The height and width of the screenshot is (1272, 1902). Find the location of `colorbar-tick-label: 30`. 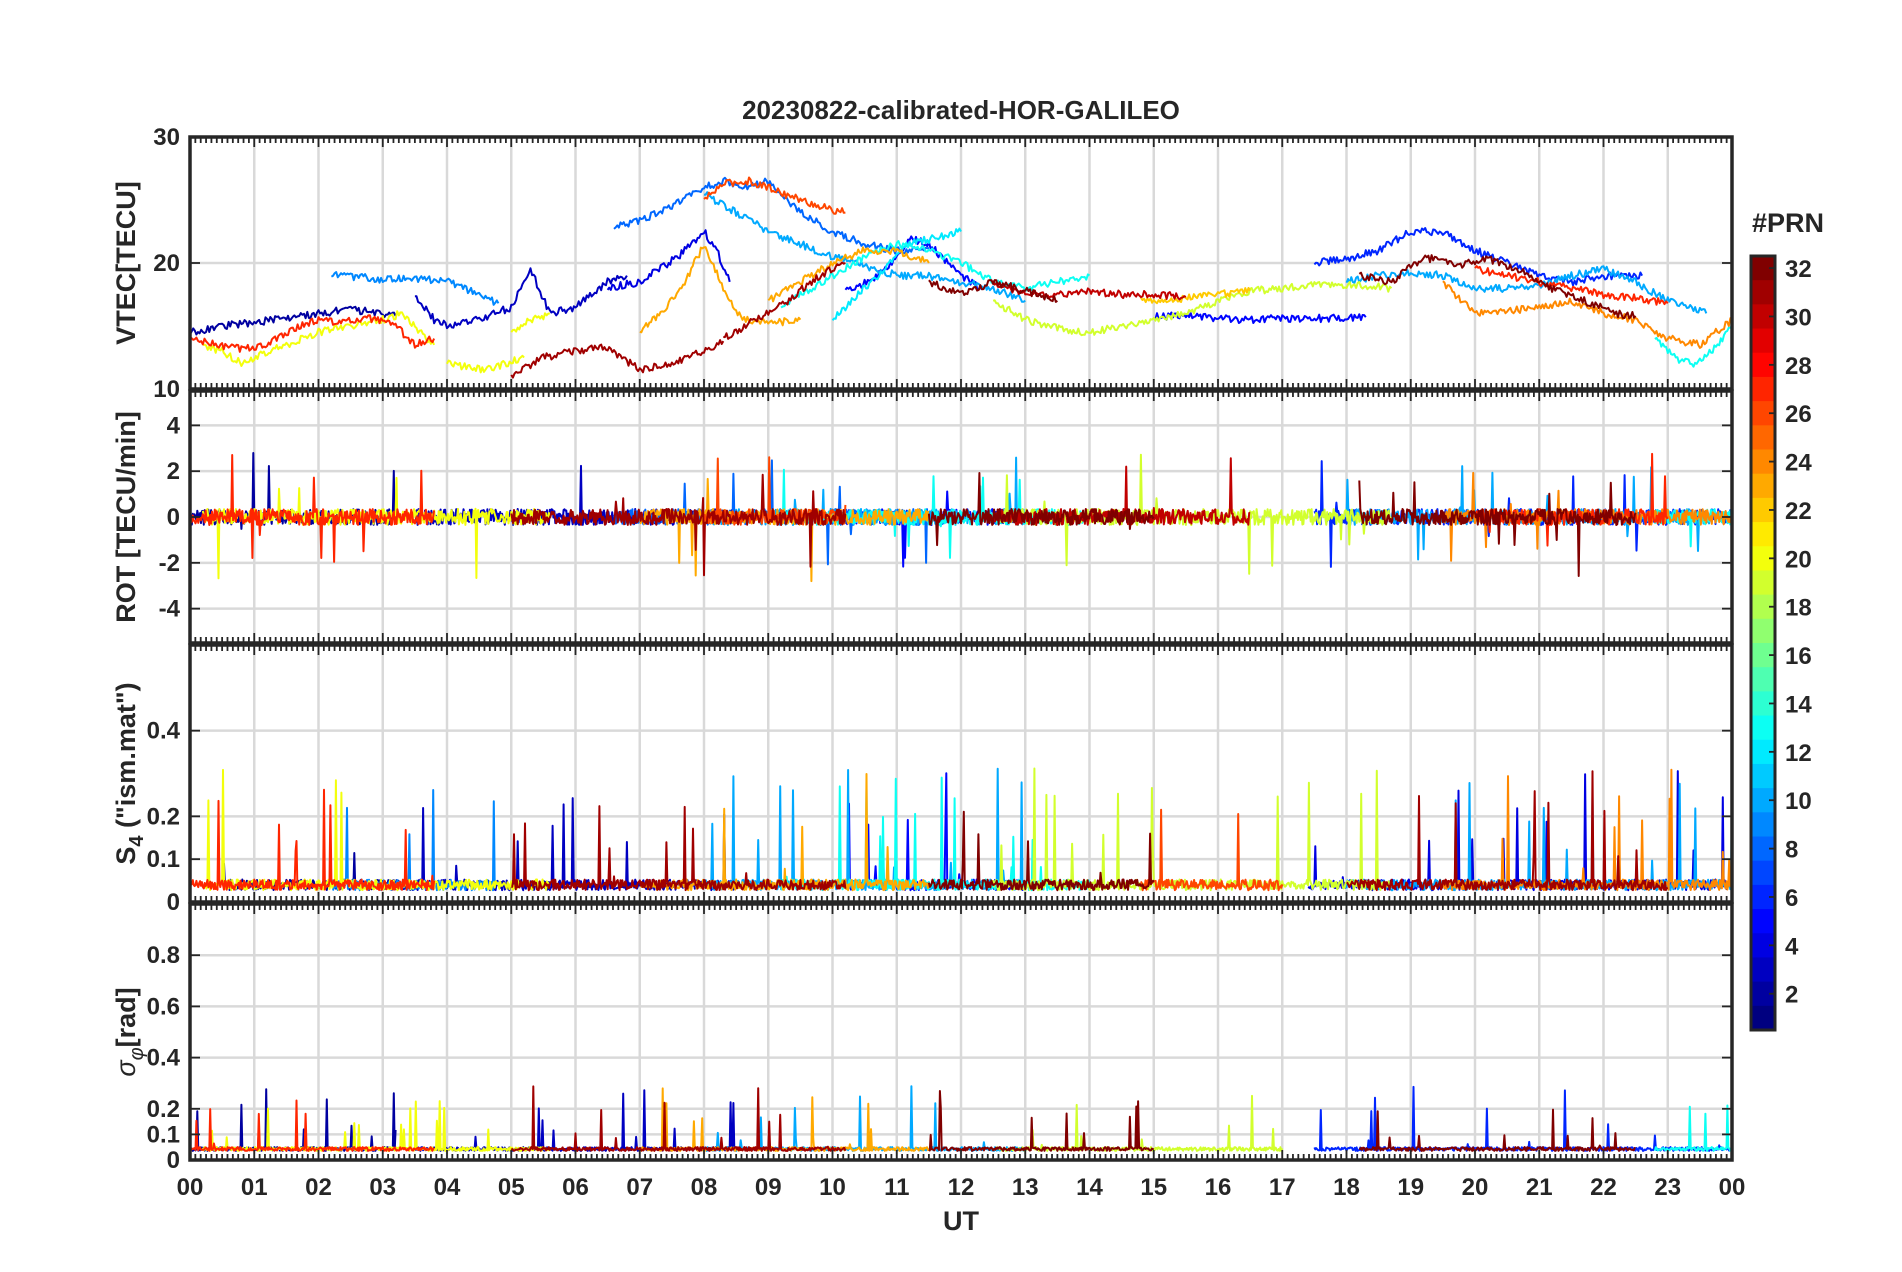

colorbar-tick-label: 30 is located at coordinates (1798, 317).